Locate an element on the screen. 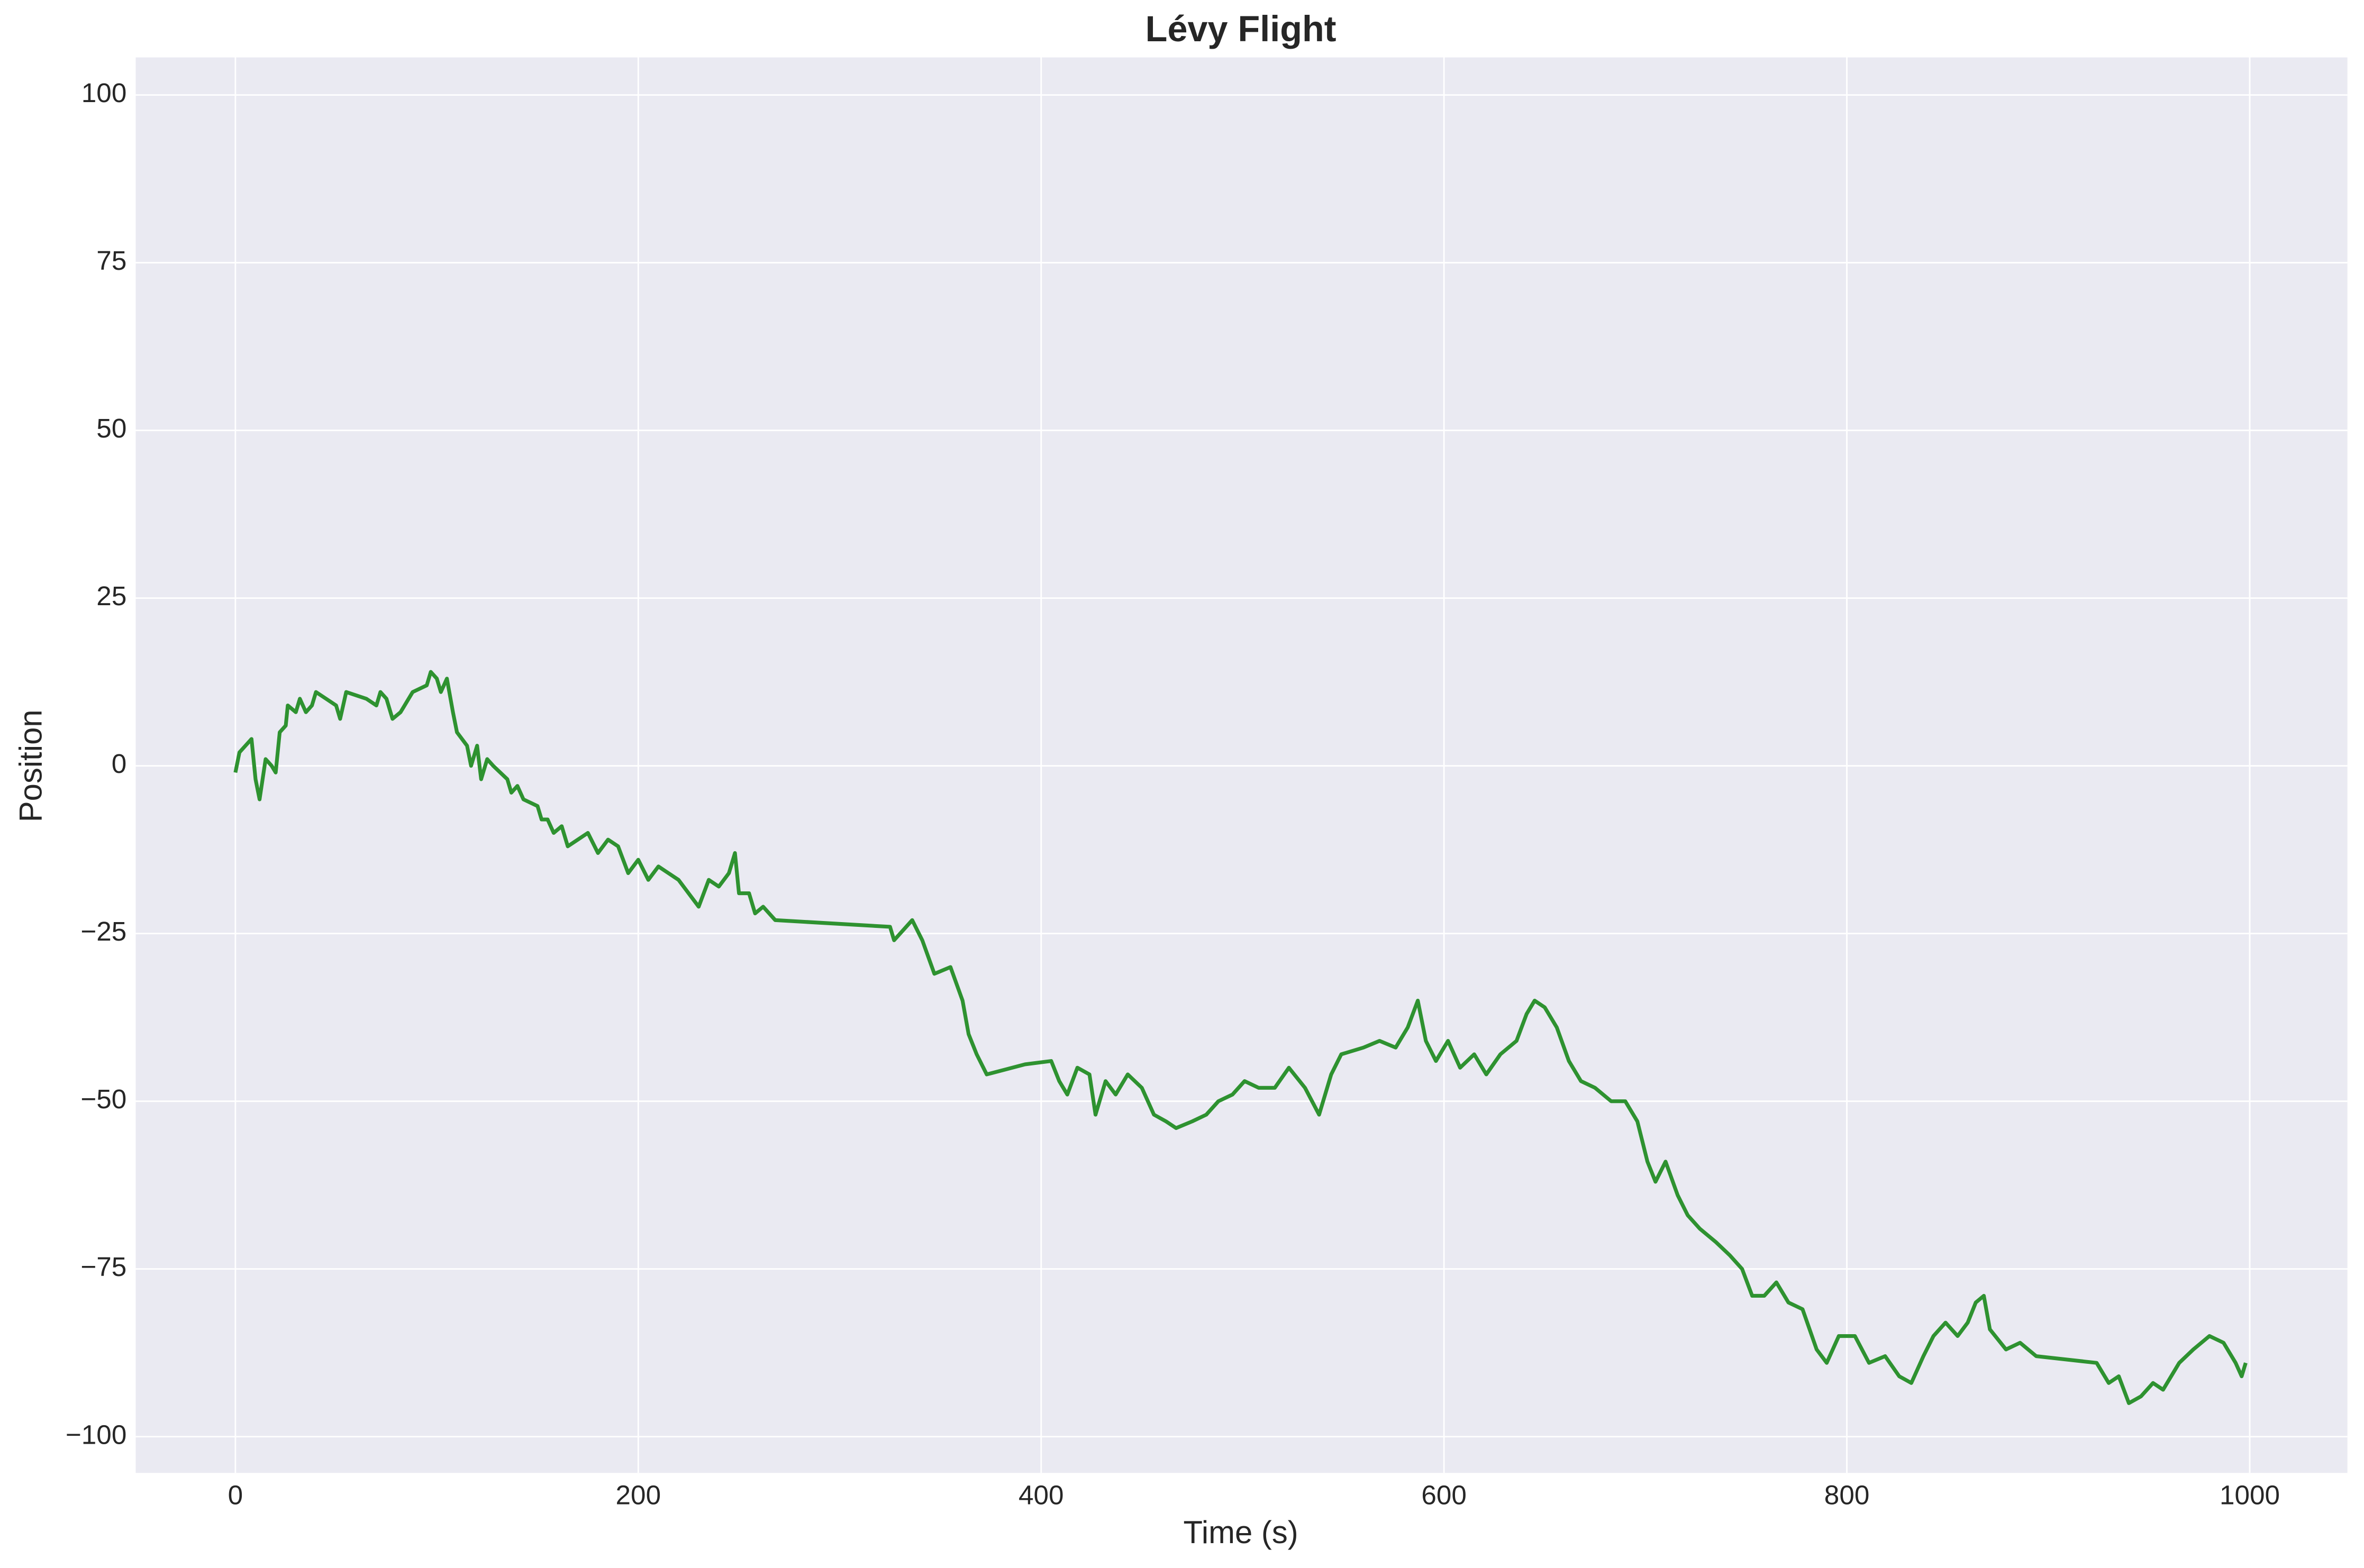 This screenshot has width=2364, height=1568. y-tick-label: −25 is located at coordinates (103, 931).